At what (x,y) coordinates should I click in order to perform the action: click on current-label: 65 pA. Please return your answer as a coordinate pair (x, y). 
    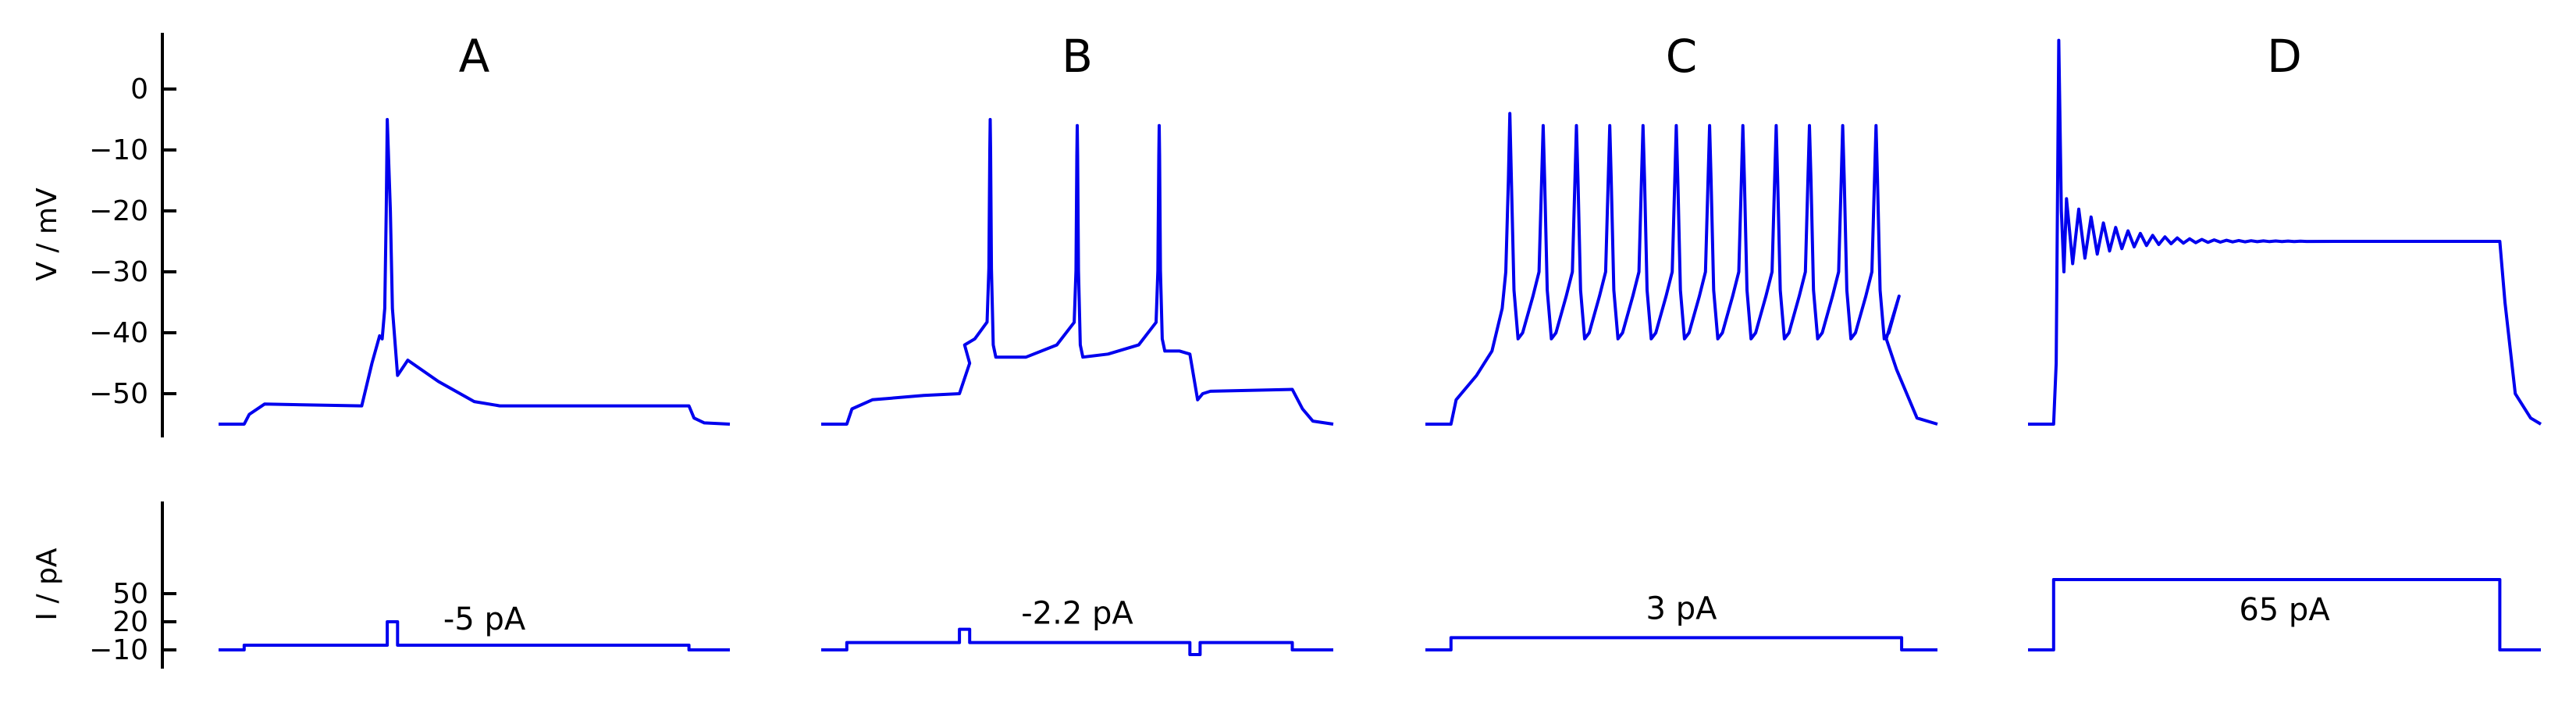
    Looking at the image, I should click on (2284, 610).